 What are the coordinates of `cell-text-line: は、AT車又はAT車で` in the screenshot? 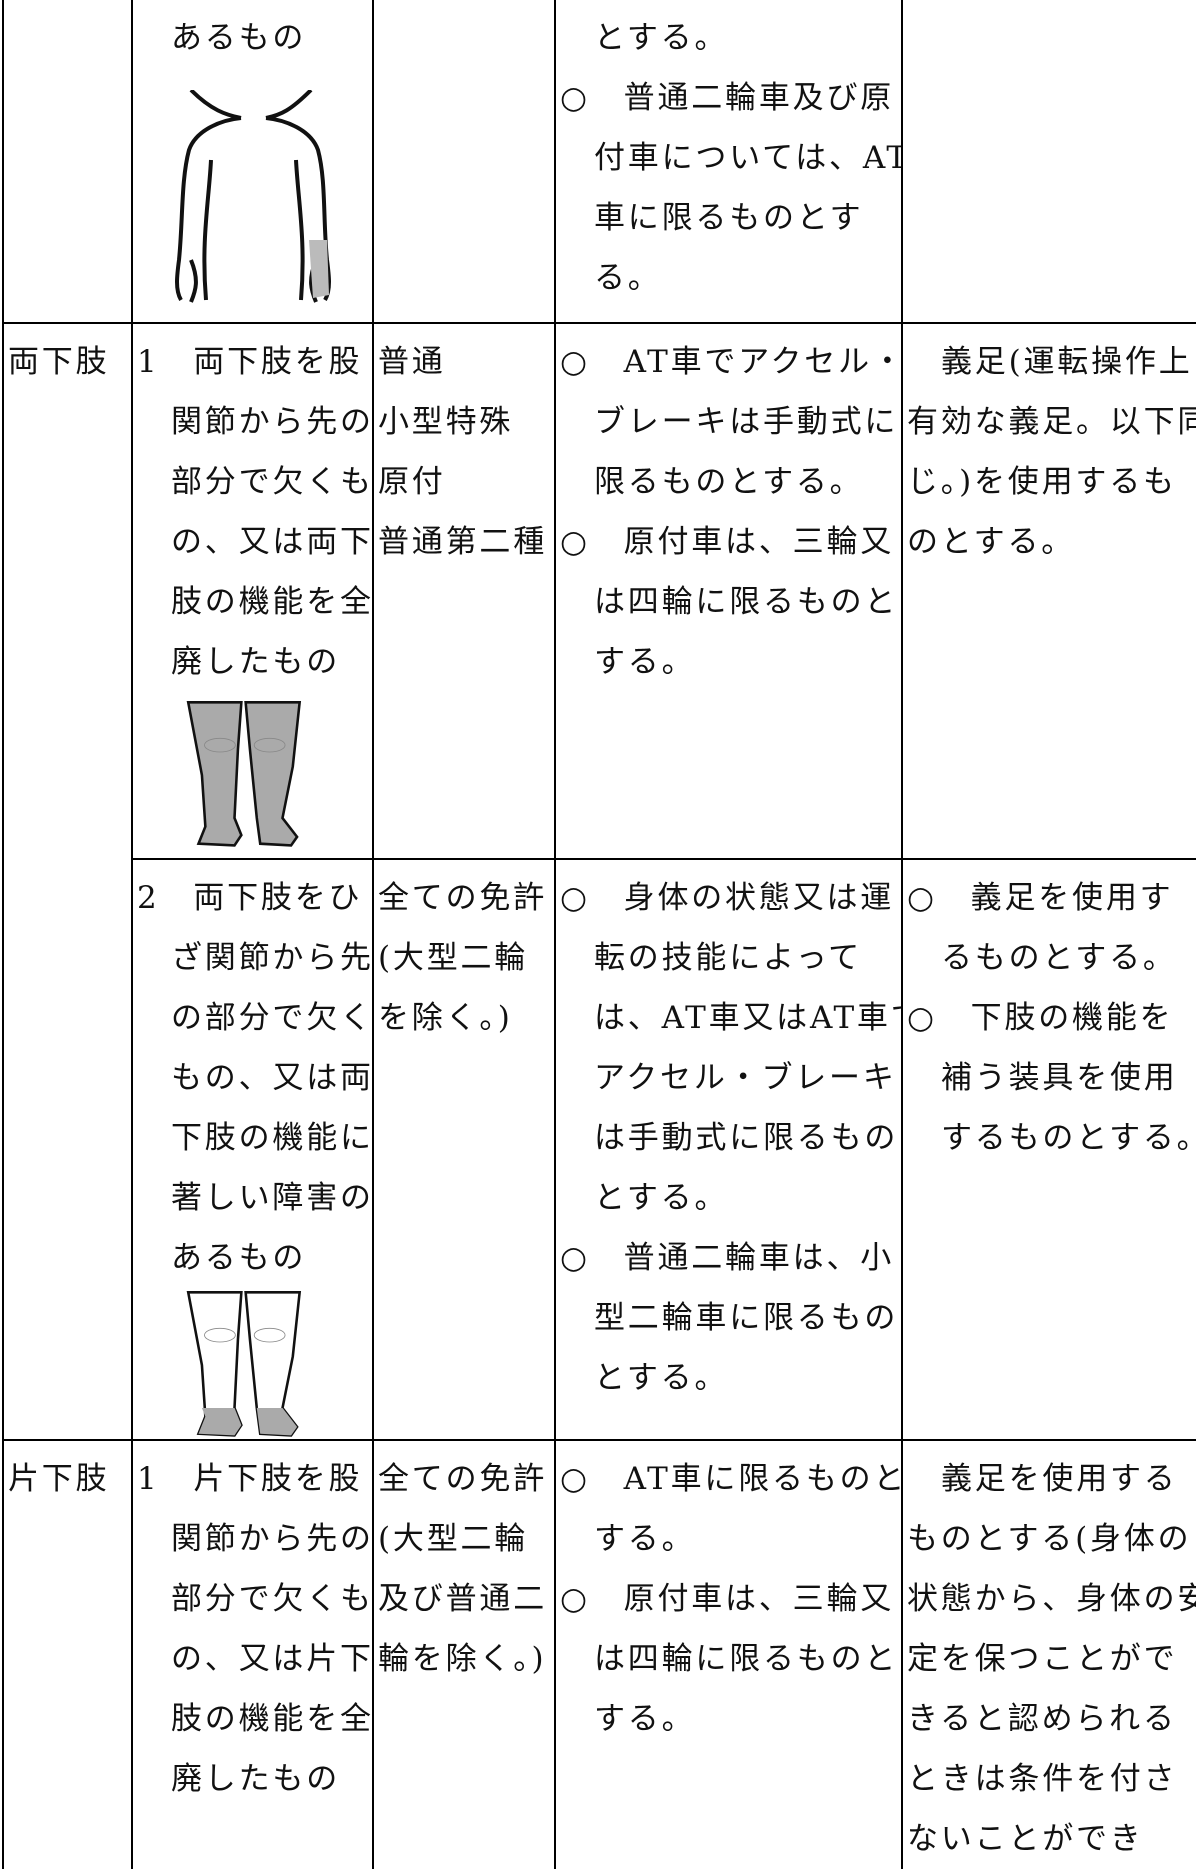 It's located at (748, 1018).